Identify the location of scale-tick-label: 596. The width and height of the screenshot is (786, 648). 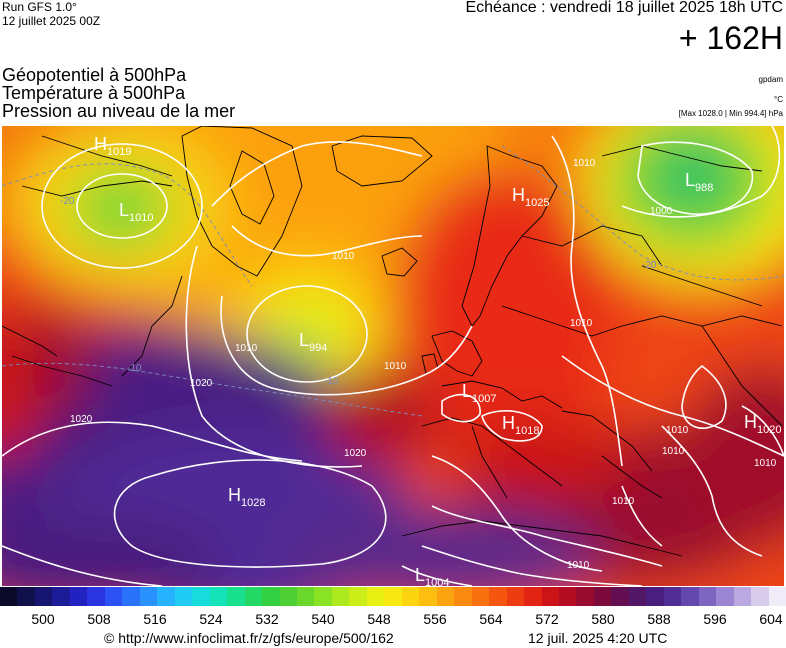
(715, 619).